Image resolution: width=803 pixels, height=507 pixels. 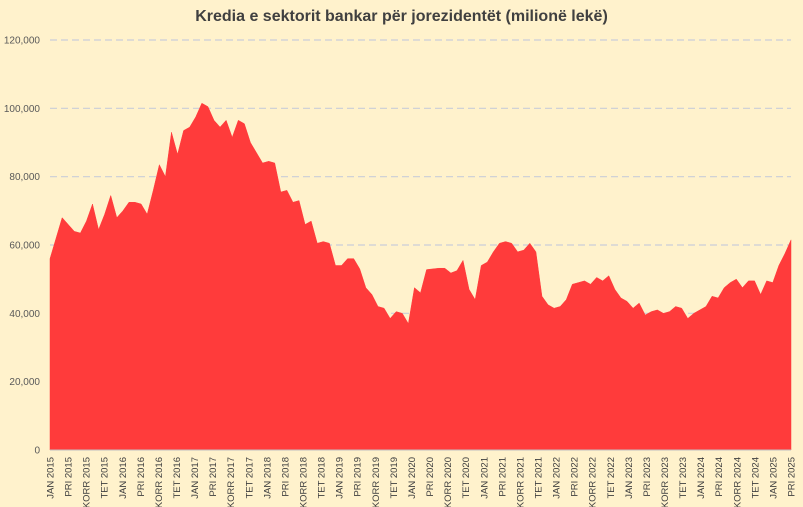 I want to click on x-tick-label: PRI 2022, so click(x=575, y=477).